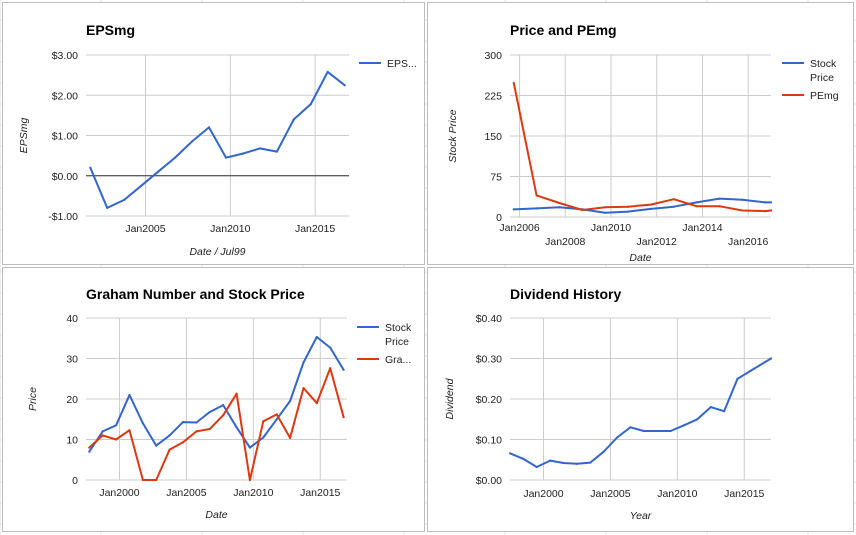  I want to click on y-tick-label: 20, so click(72, 400).